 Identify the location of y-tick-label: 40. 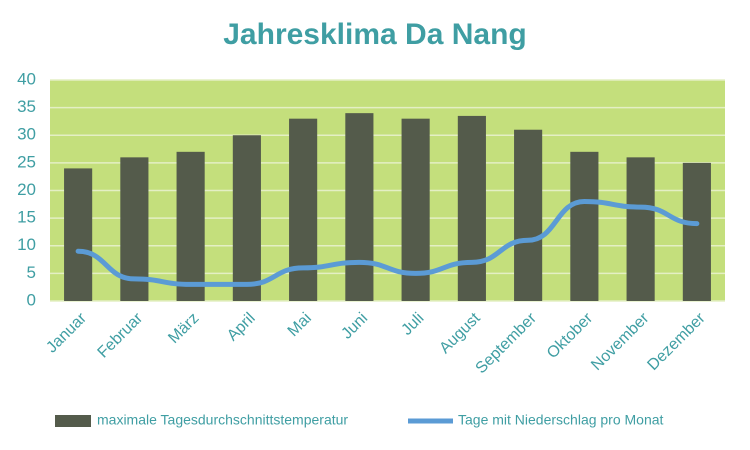
(26, 78).